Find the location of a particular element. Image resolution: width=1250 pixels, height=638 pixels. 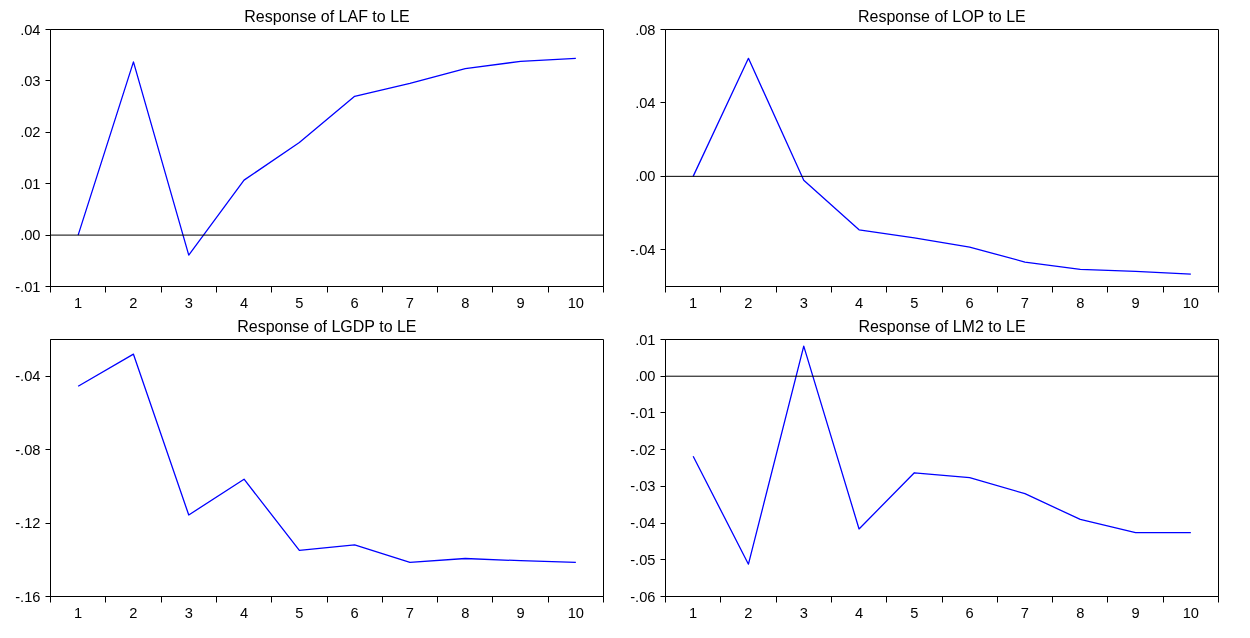

chart-title: Response of LAF to LE is located at coordinates (327, 16).